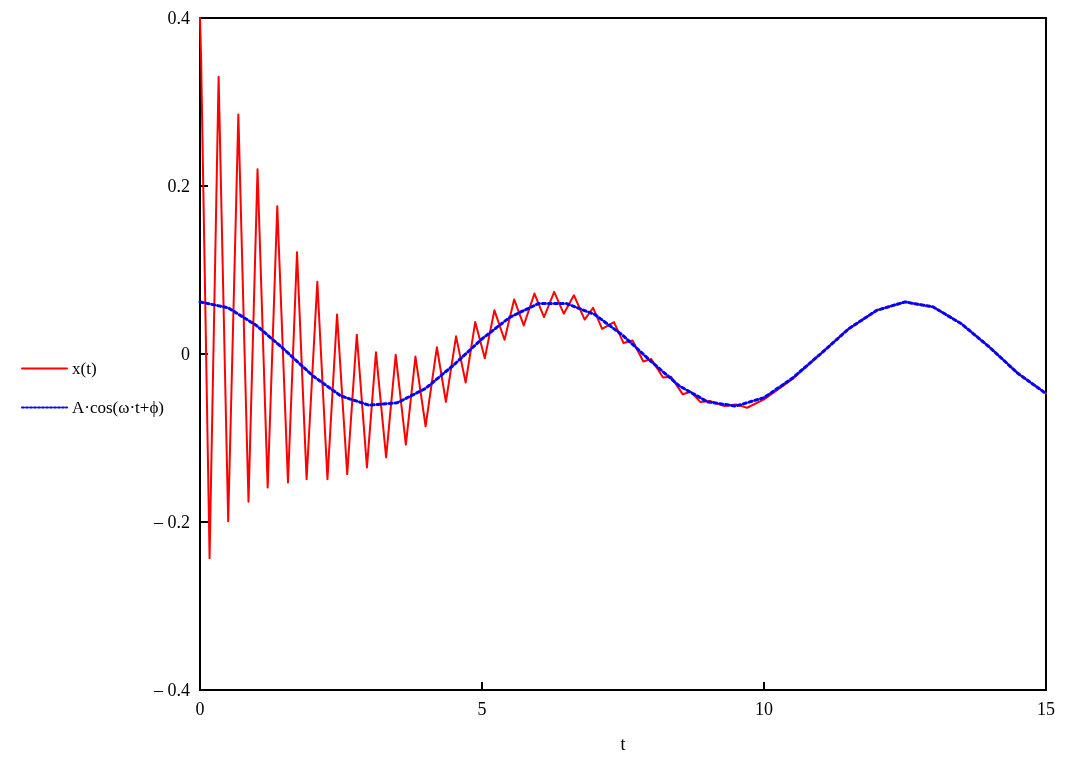  I want to click on x-tick-label: 15, so click(1046, 709).